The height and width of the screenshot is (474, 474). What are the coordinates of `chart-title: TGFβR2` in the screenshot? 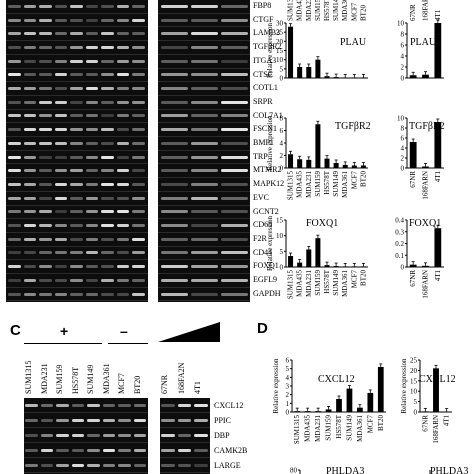 It's located at (353, 126).